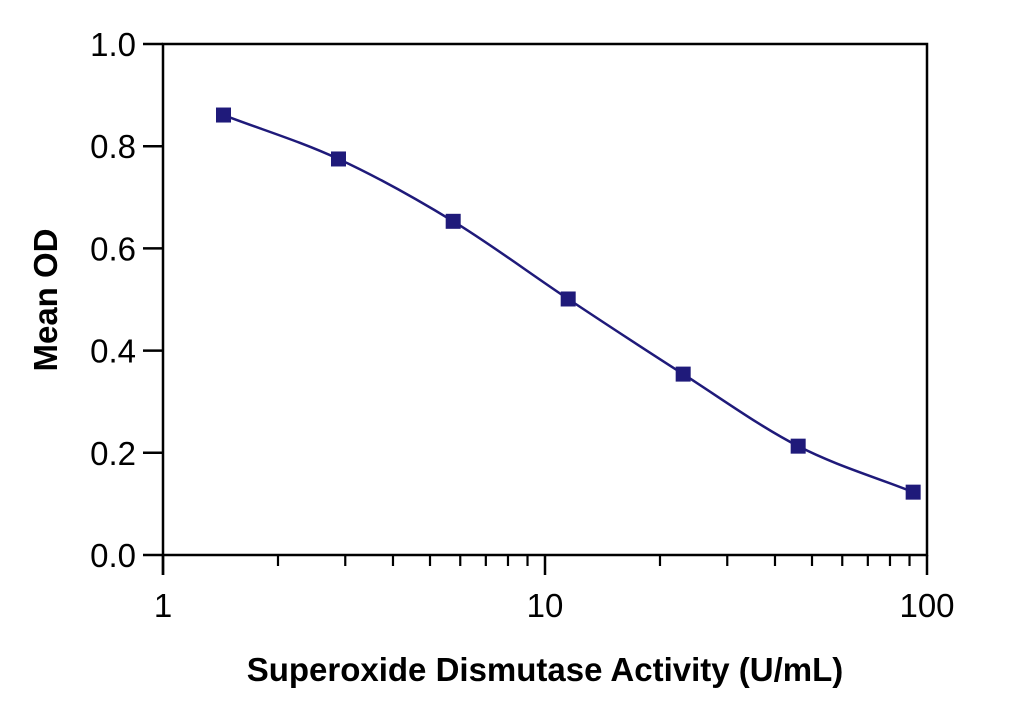 The width and height of the screenshot is (1024, 709). Describe the element at coordinates (113, 248) in the screenshot. I see `y-tick-label: 0.6` at that location.